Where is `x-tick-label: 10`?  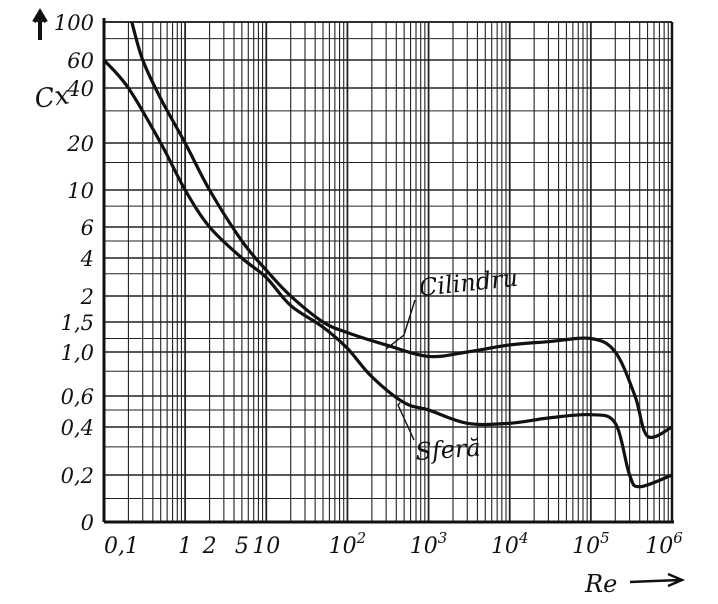 x-tick-label: 10 is located at coordinates (266, 546).